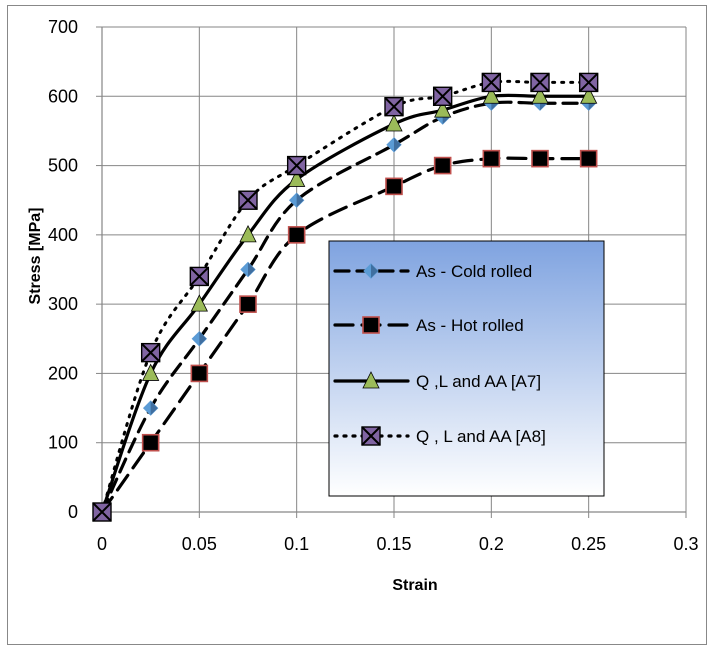  What do you see at coordinates (63, 27) in the screenshot?
I see `y-tick-label: 700` at bounding box center [63, 27].